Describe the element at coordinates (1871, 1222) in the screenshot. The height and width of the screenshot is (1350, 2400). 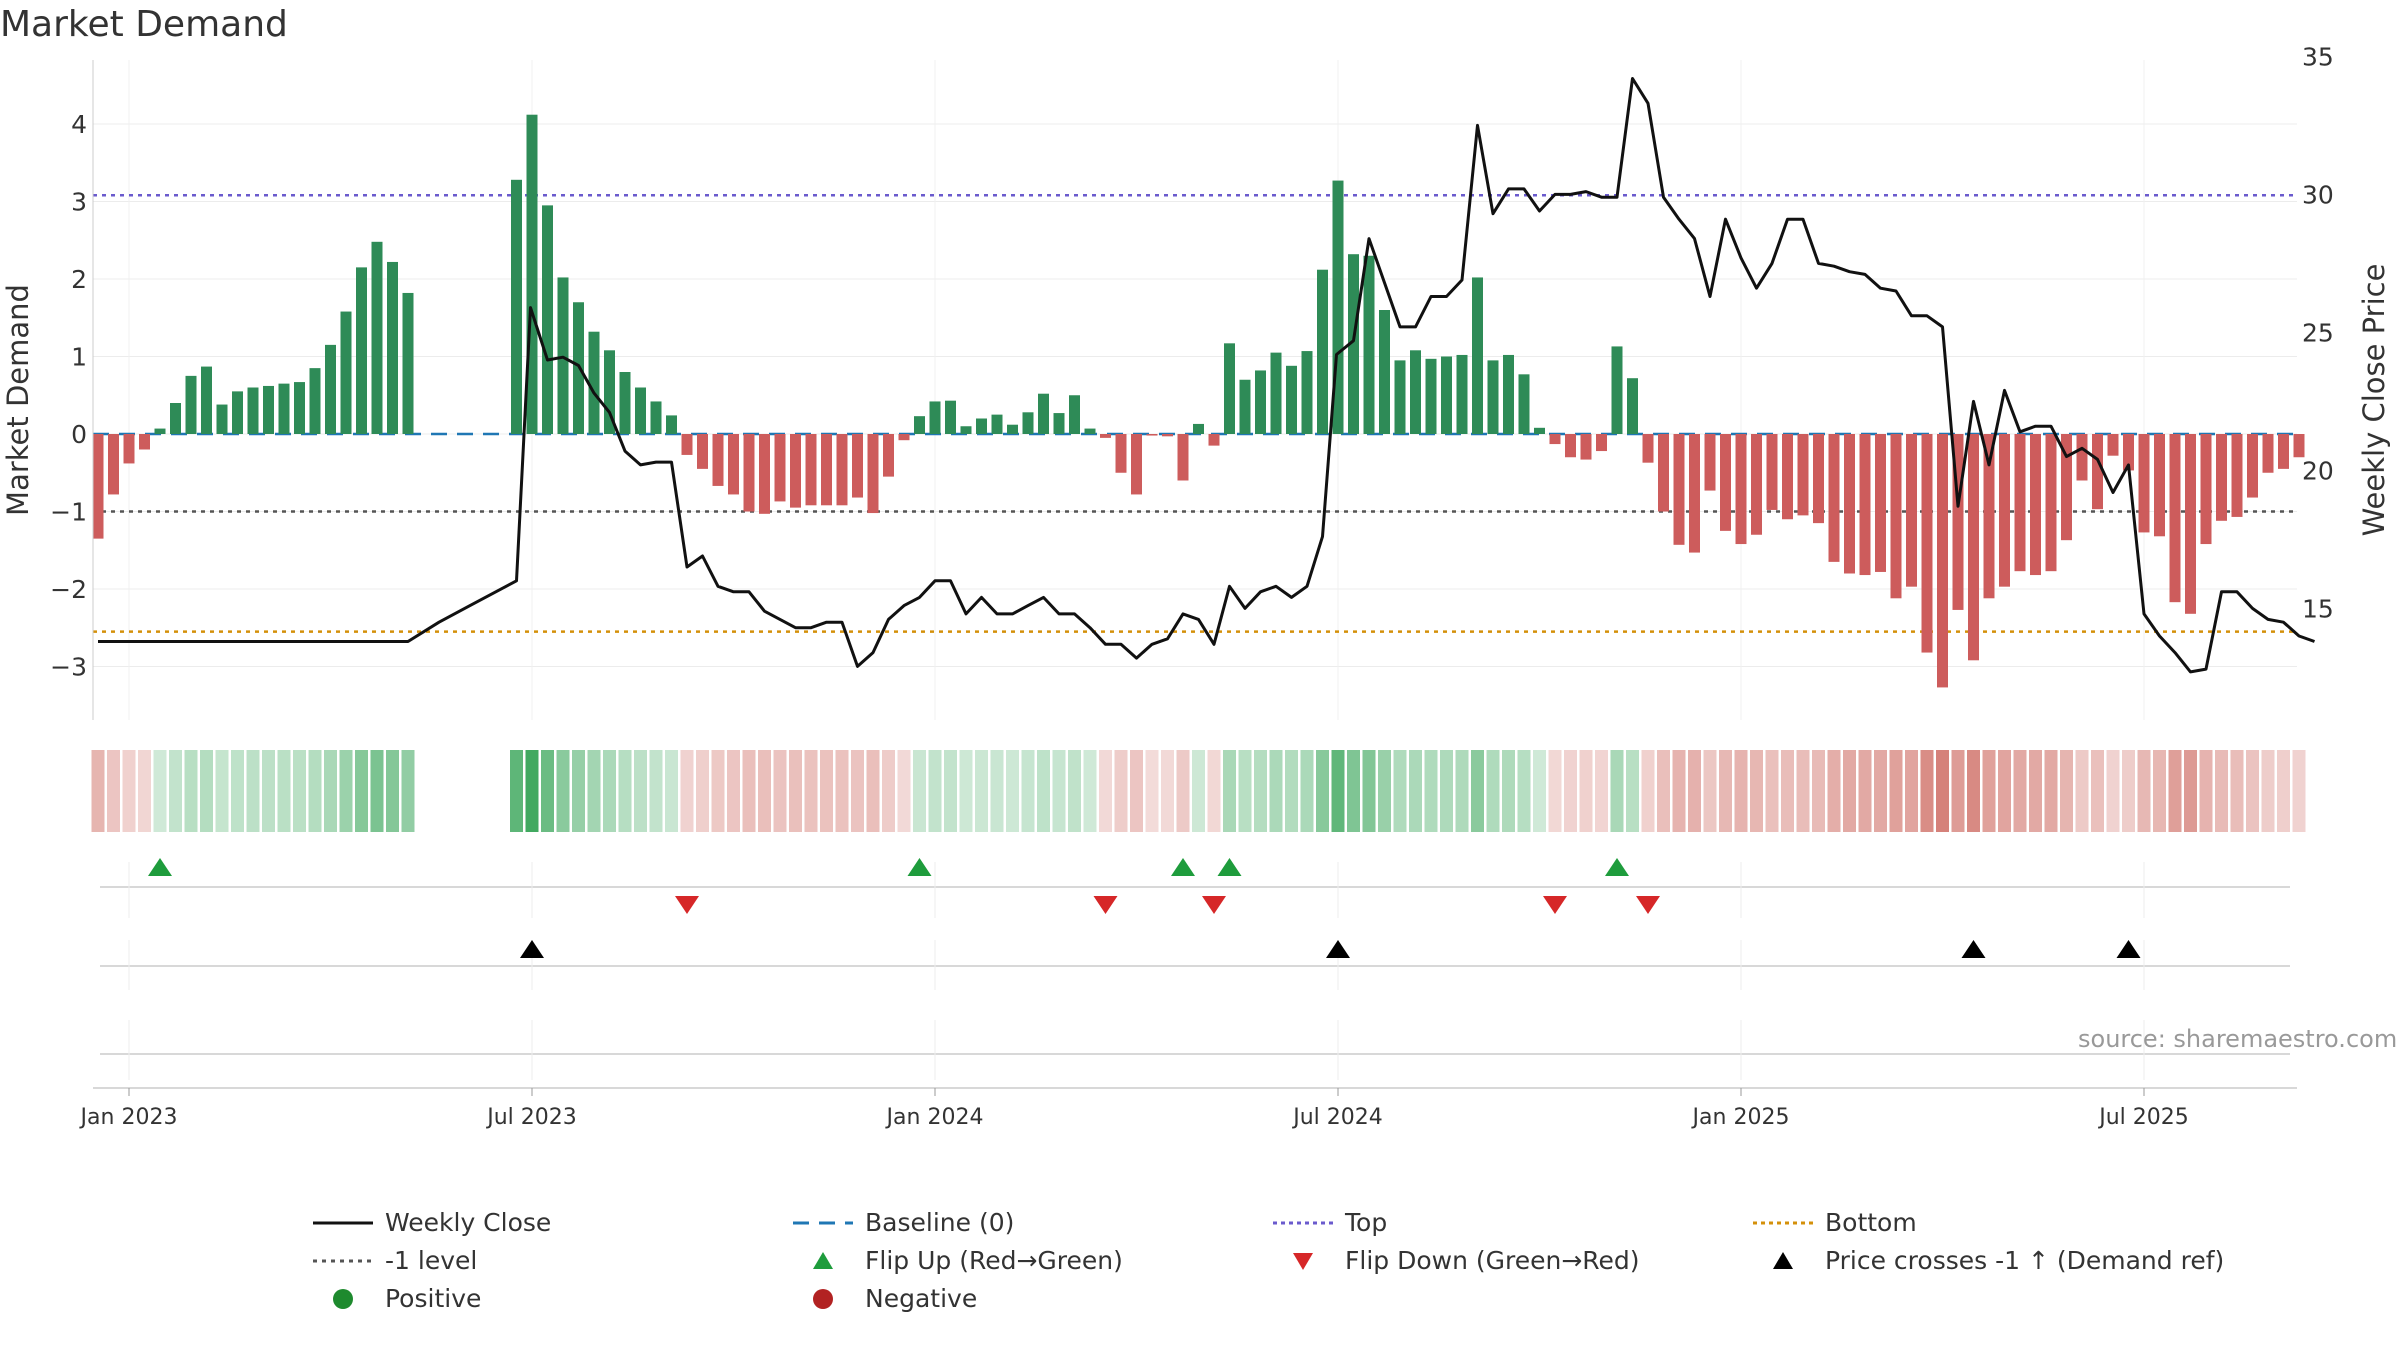
I see `legend-label: Bottom` at that location.